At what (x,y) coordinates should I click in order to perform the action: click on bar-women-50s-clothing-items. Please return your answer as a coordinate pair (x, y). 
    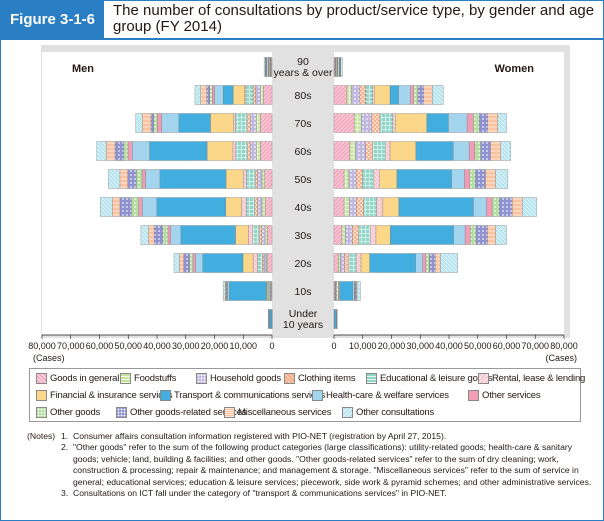
    Looking at the image, I should click on (359, 179).